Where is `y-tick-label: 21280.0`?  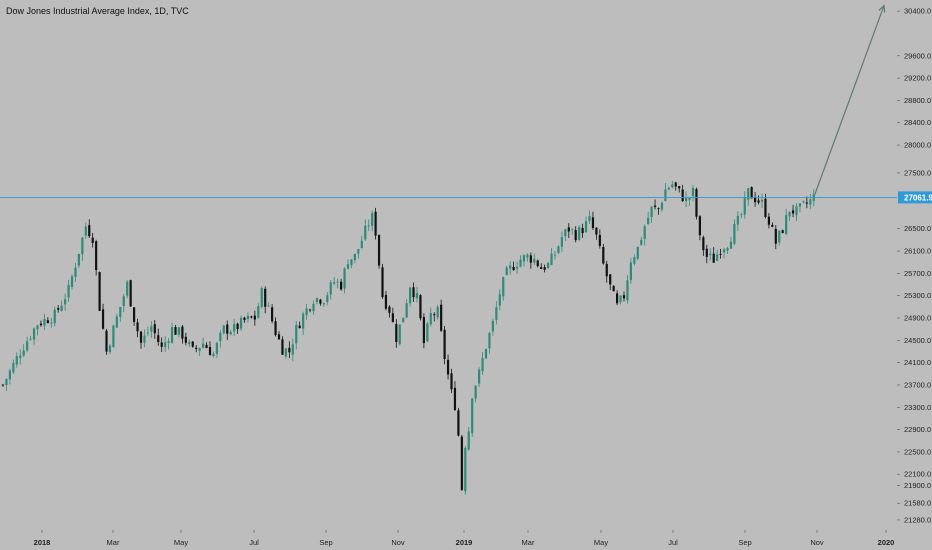
y-tick-label: 21280.0 is located at coordinates (917, 519).